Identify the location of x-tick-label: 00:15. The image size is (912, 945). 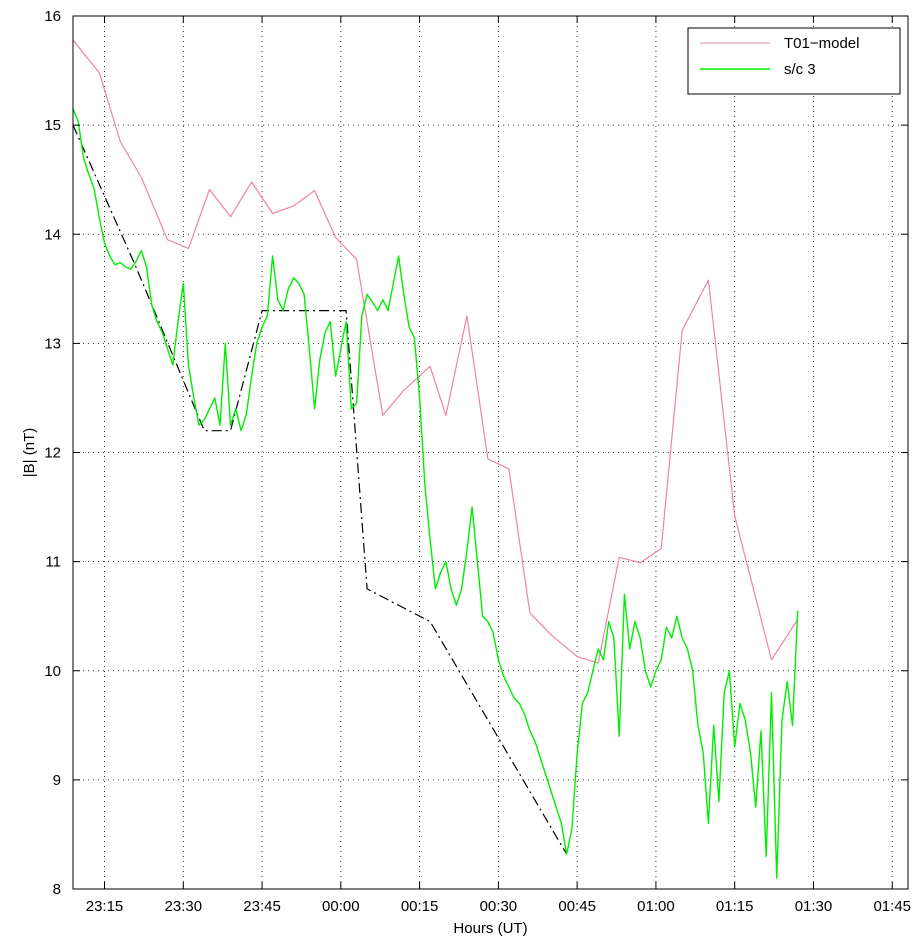
(420, 906).